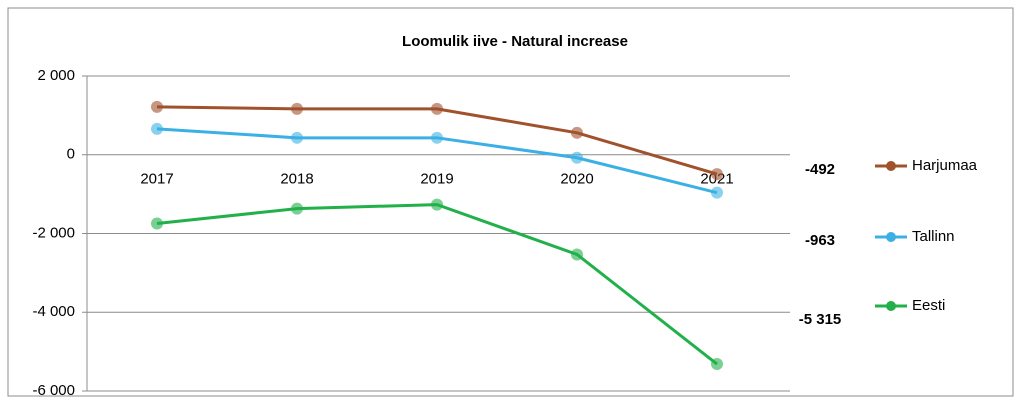 The height and width of the screenshot is (403, 1022). What do you see at coordinates (71, 154) in the screenshot?
I see `y-tick-label: 0` at bounding box center [71, 154].